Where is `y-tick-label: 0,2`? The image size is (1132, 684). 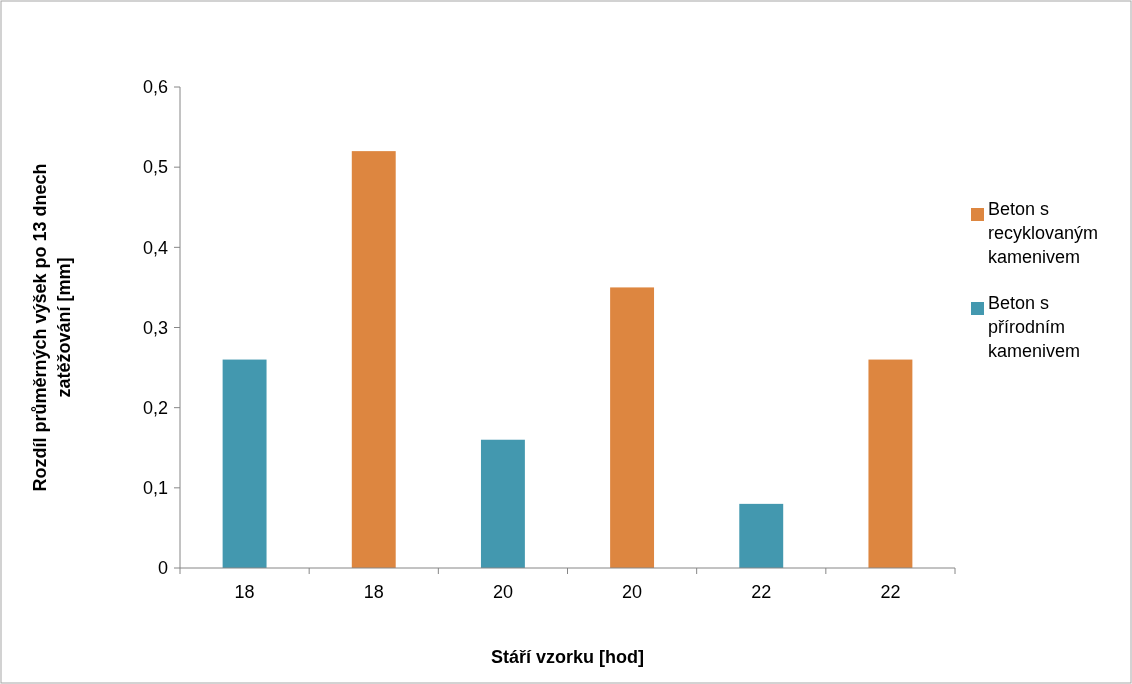 y-tick-label: 0,2 is located at coordinates (155, 407).